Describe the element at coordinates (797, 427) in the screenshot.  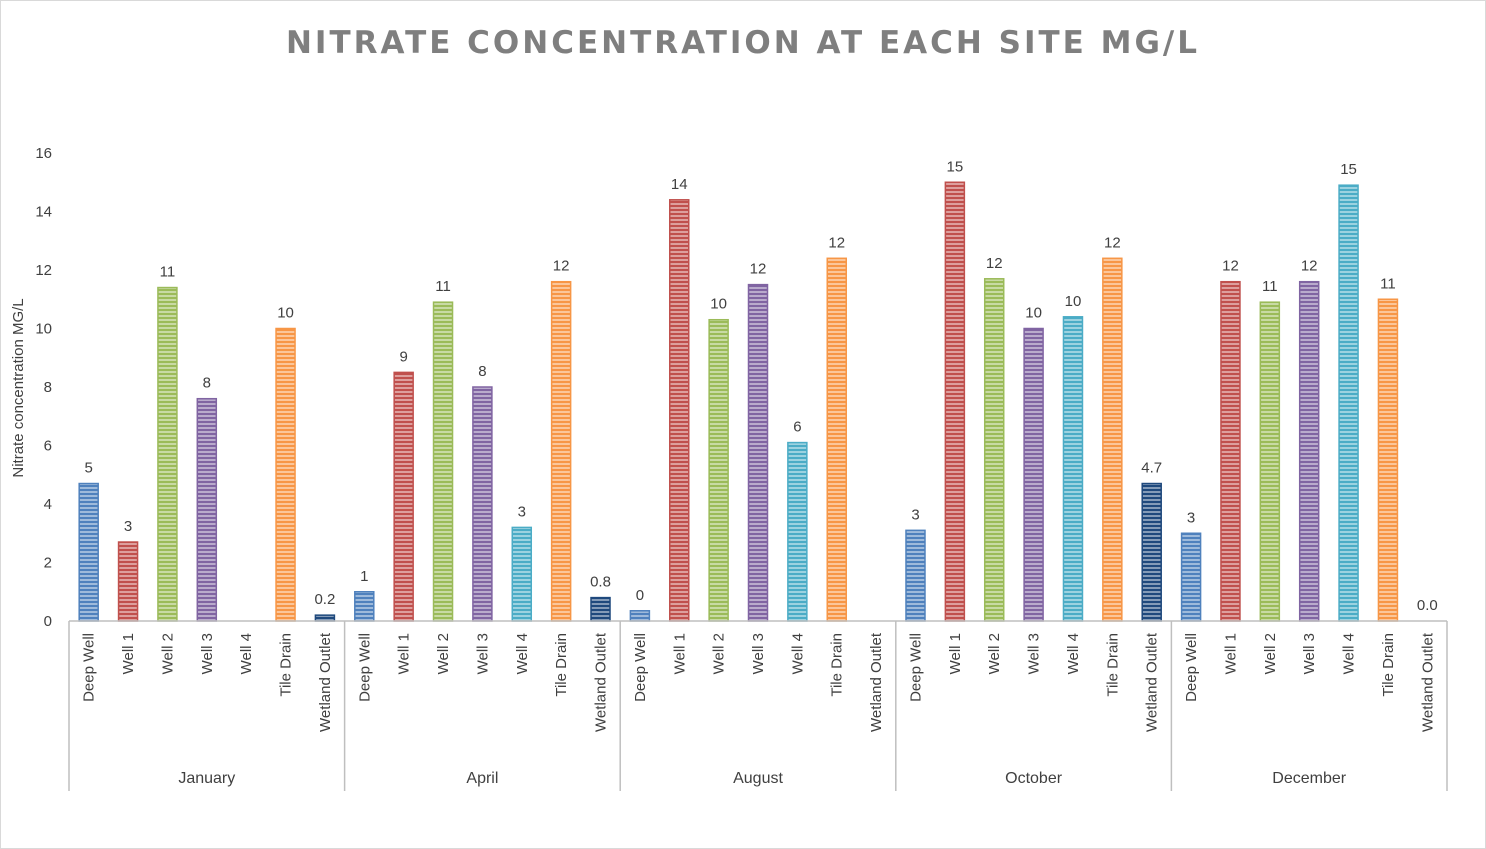
I see `data-label: 6` at that location.